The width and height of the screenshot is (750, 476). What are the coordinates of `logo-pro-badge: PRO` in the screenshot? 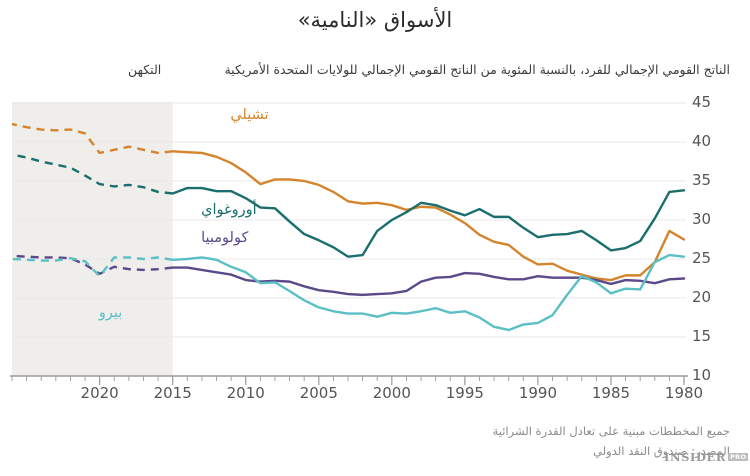 It's located at (738, 457).